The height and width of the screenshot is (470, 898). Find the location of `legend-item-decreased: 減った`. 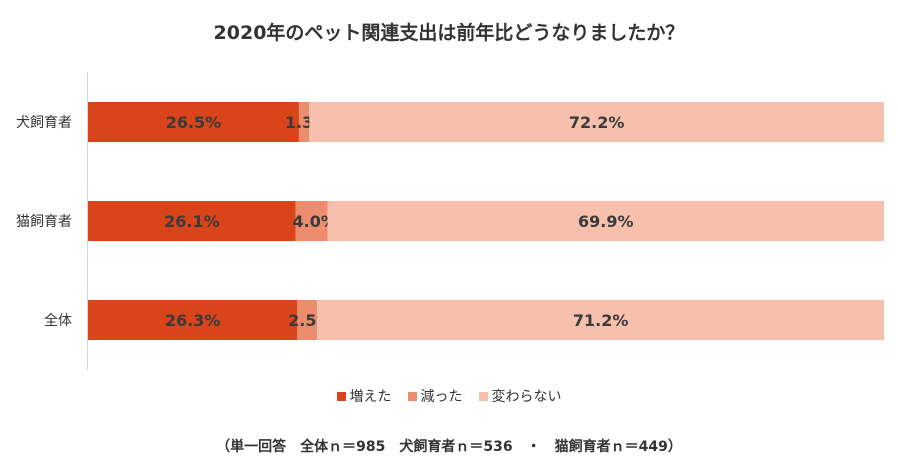

legend-item-decreased: 減った is located at coordinates (435, 396).